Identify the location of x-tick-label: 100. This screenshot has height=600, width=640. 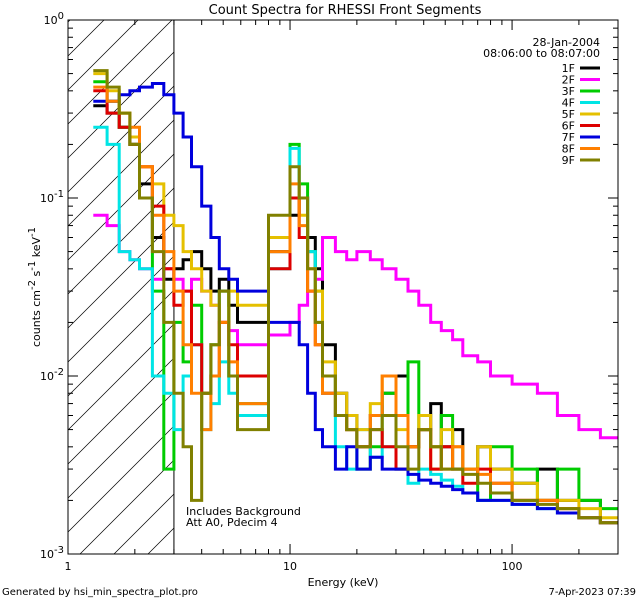
(512, 566).